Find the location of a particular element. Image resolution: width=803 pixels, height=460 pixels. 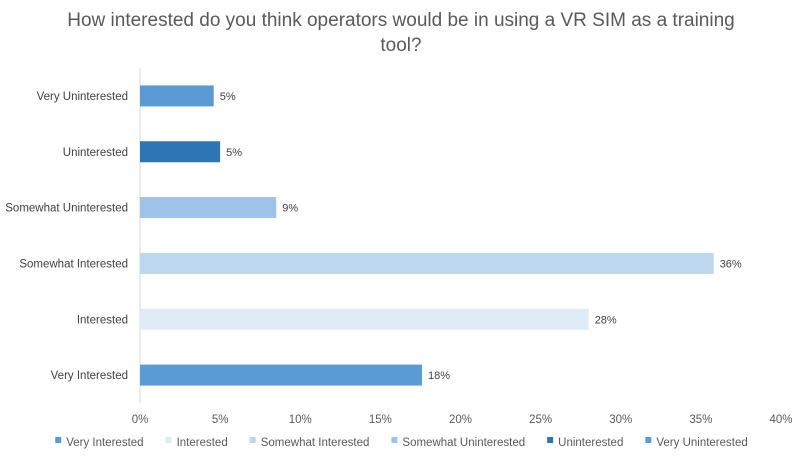

legend-item: Somewhat Interested is located at coordinates (309, 443).